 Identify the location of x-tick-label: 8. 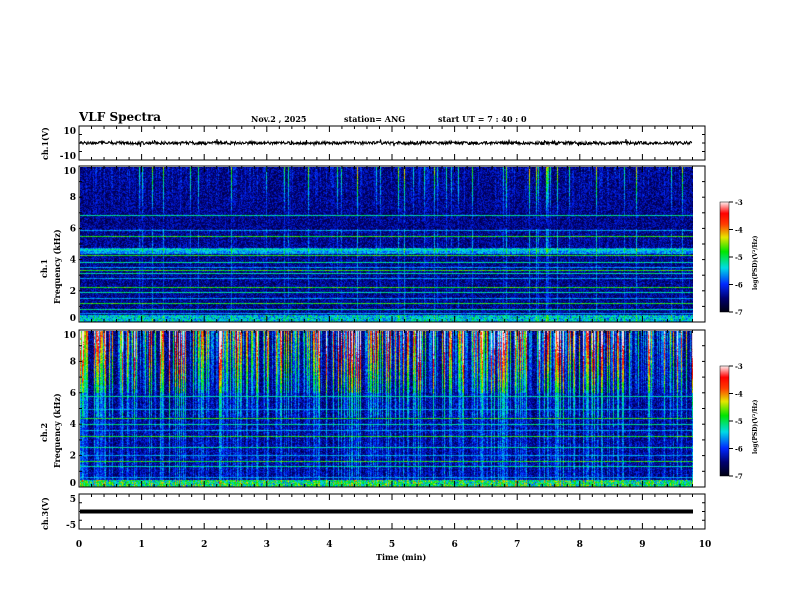
(580, 545).